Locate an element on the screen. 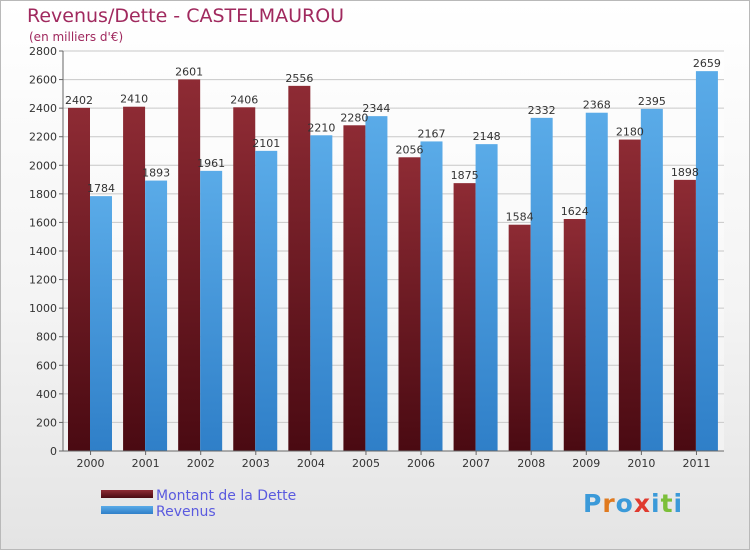 The height and width of the screenshot is (550, 750). x-tick-label: 2003 is located at coordinates (256, 463).